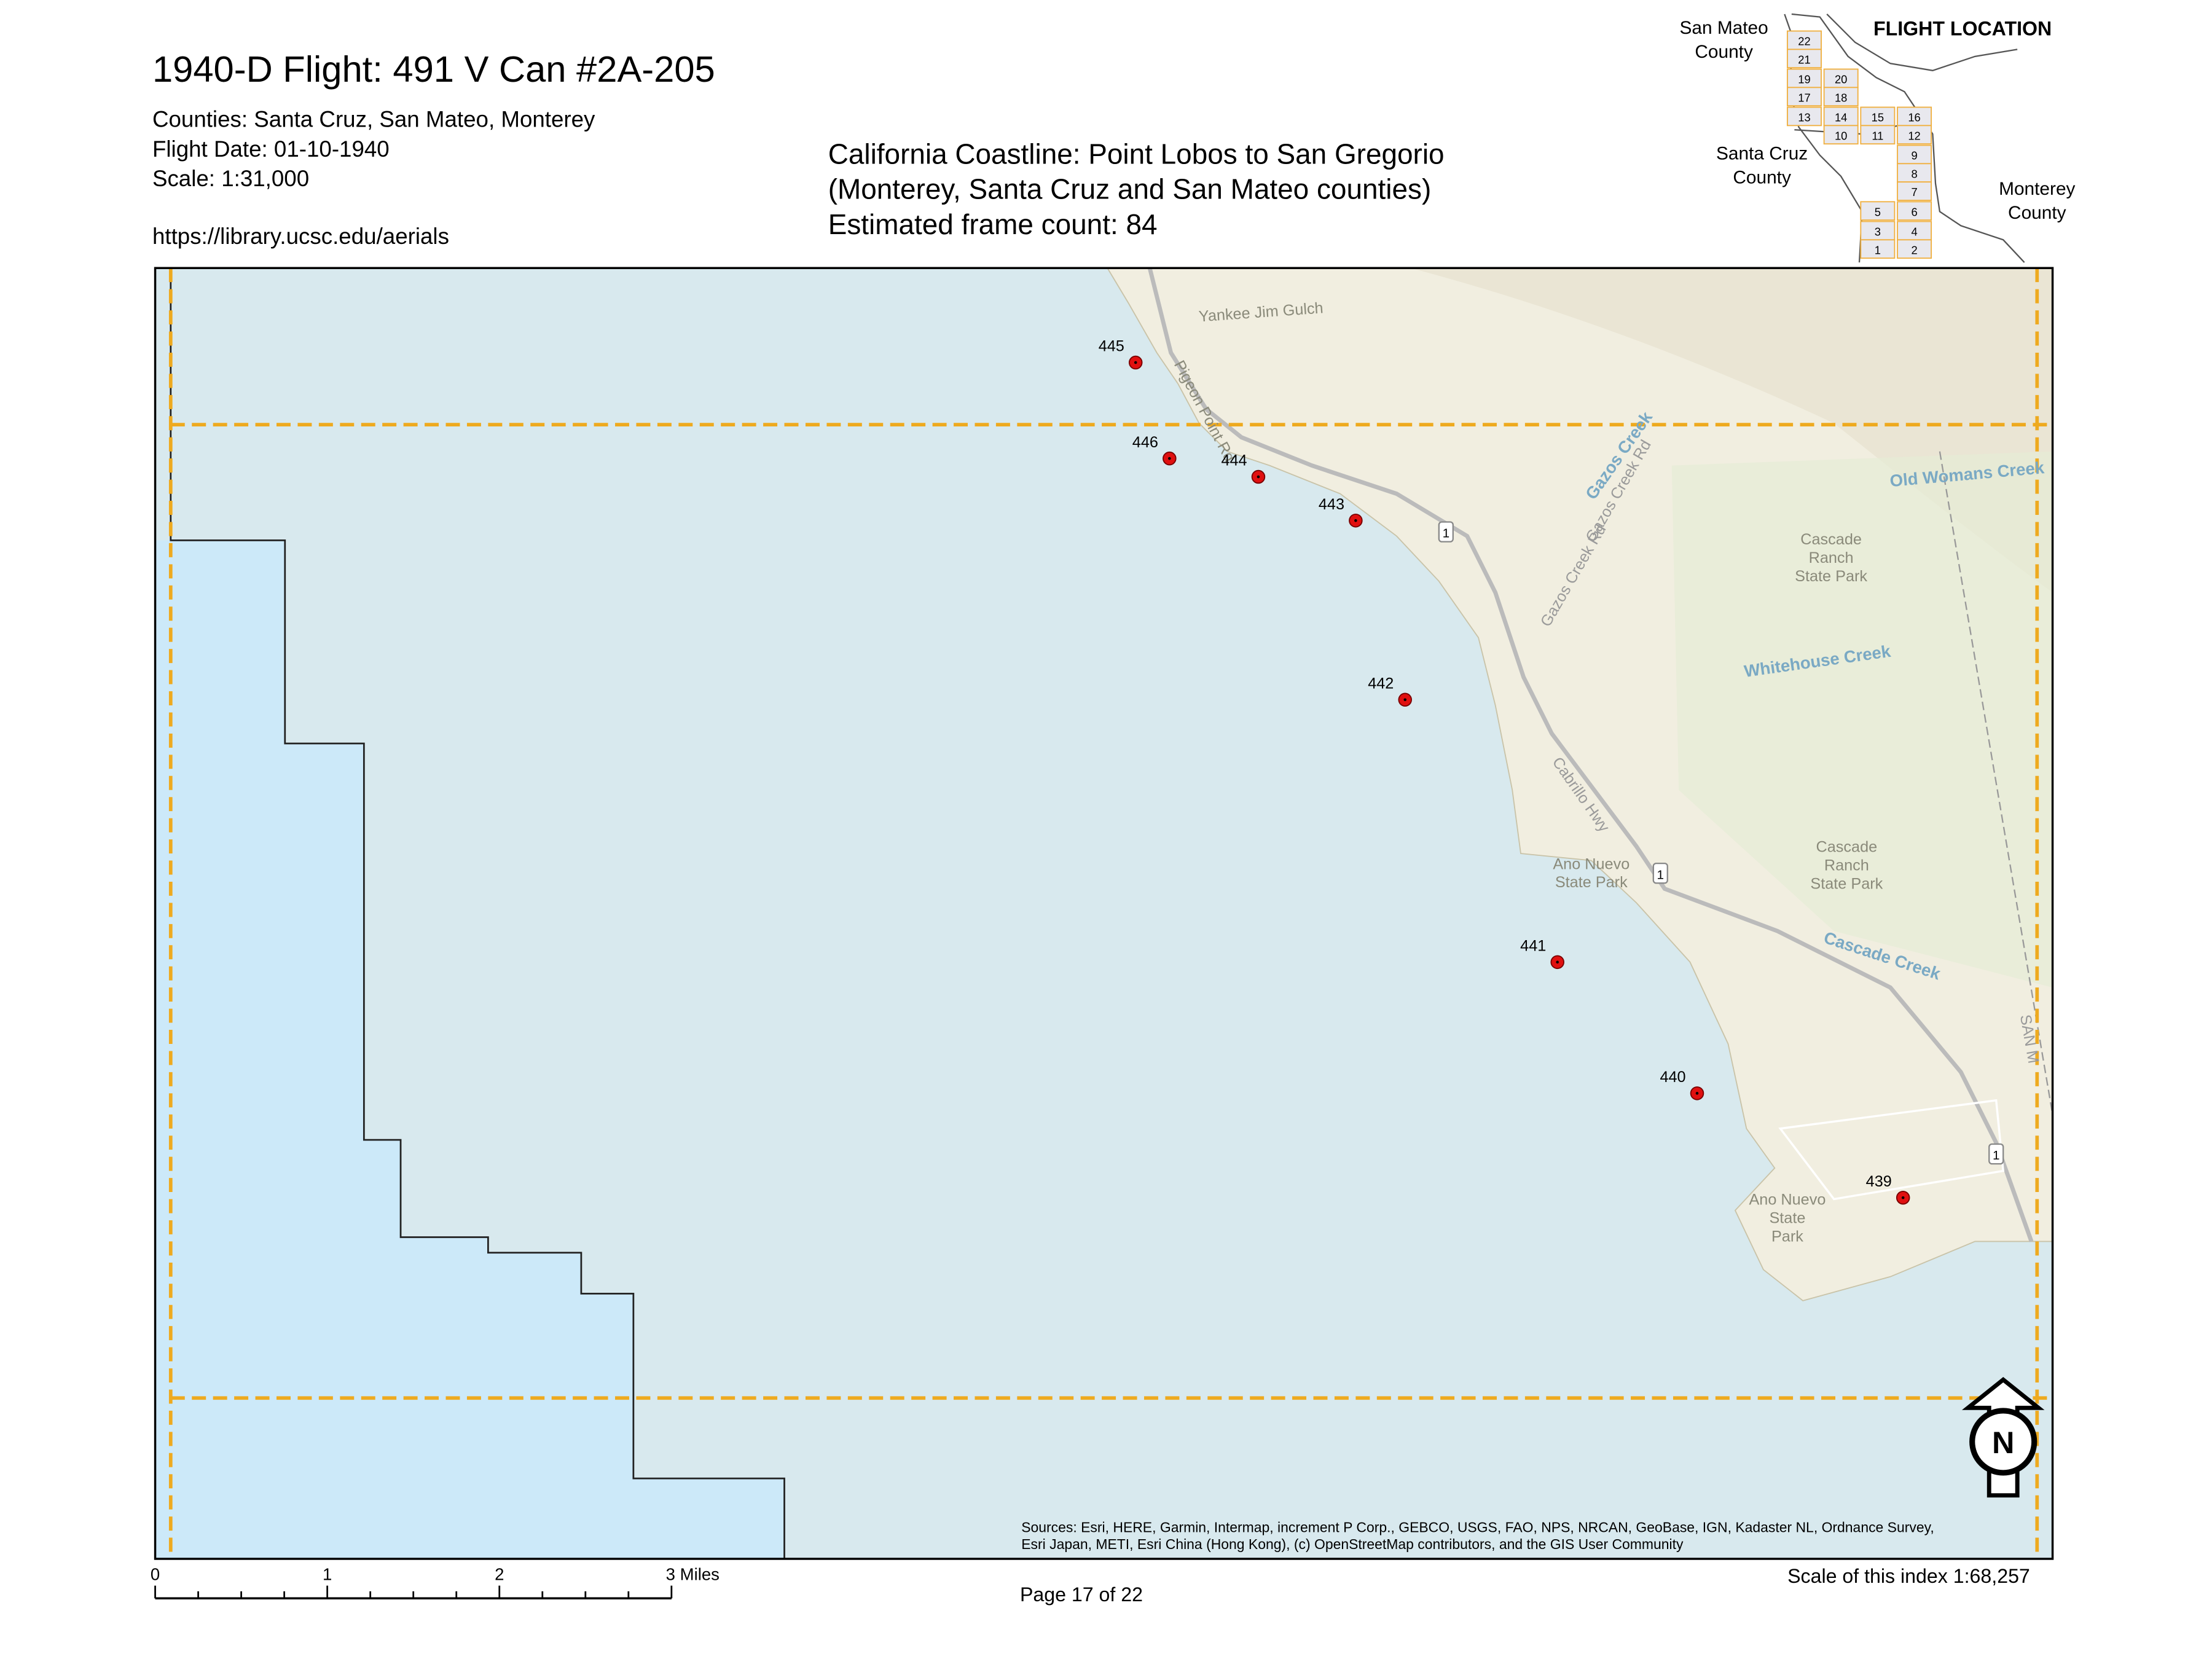 This screenshot has width=2212, height=1659. I want to click on frame-label: 442, so click(1381, 683).